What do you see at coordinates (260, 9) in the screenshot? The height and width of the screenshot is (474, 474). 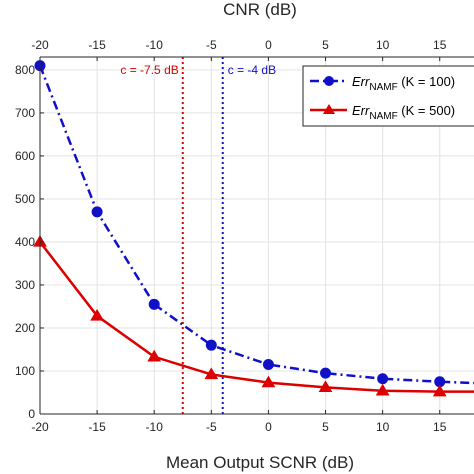 I see `top-axis-title: CNR (dB)` at bounding box center [260, 9].